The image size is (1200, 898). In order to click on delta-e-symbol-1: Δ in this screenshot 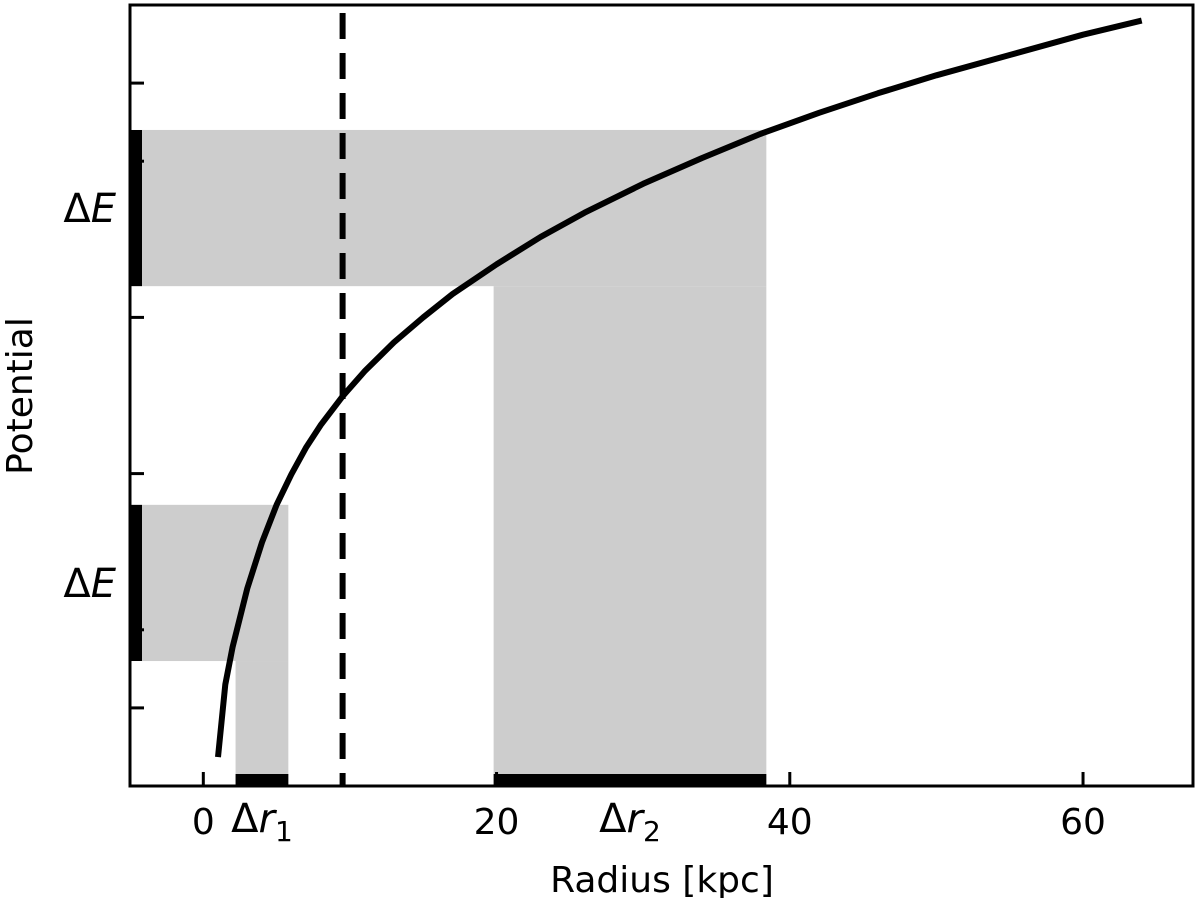, I will do `click(77, 584)`.